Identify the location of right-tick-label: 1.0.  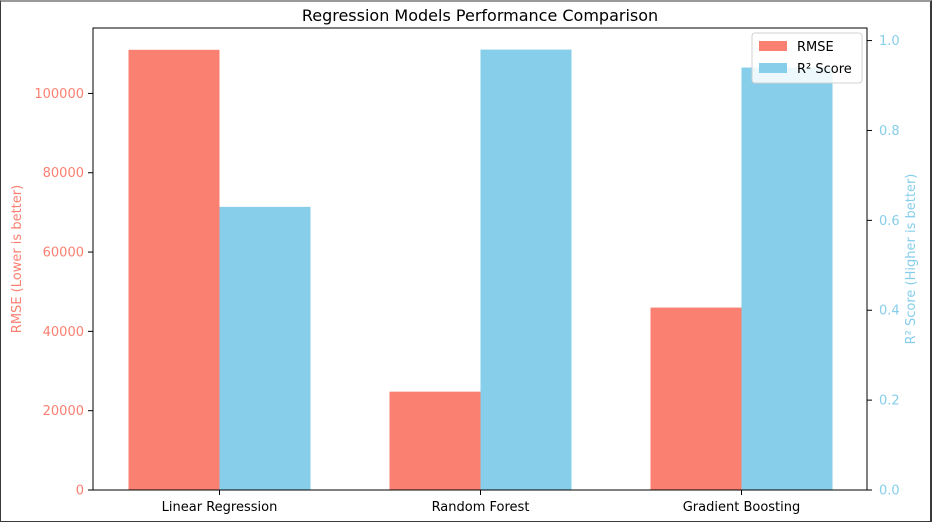
(889, 41).